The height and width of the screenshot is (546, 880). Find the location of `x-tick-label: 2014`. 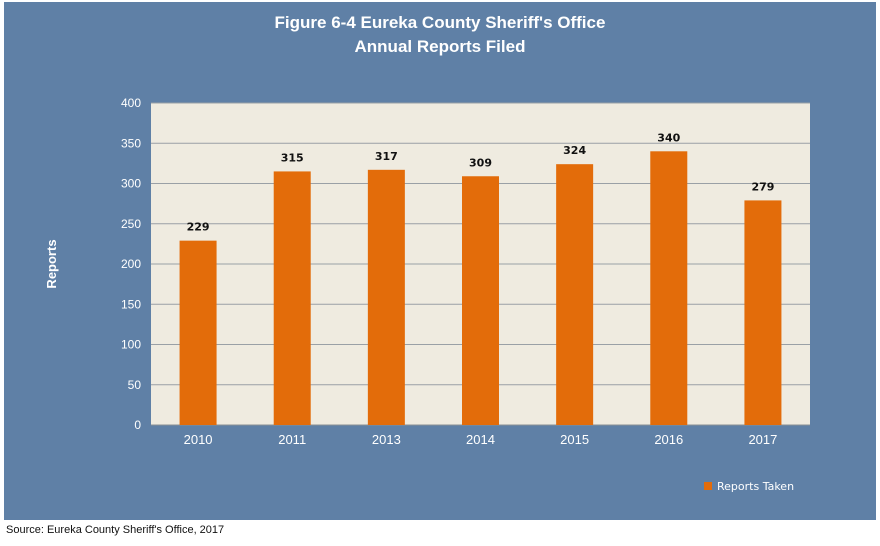

x-tick-label: 2014 is located at coordinates (480, 439).